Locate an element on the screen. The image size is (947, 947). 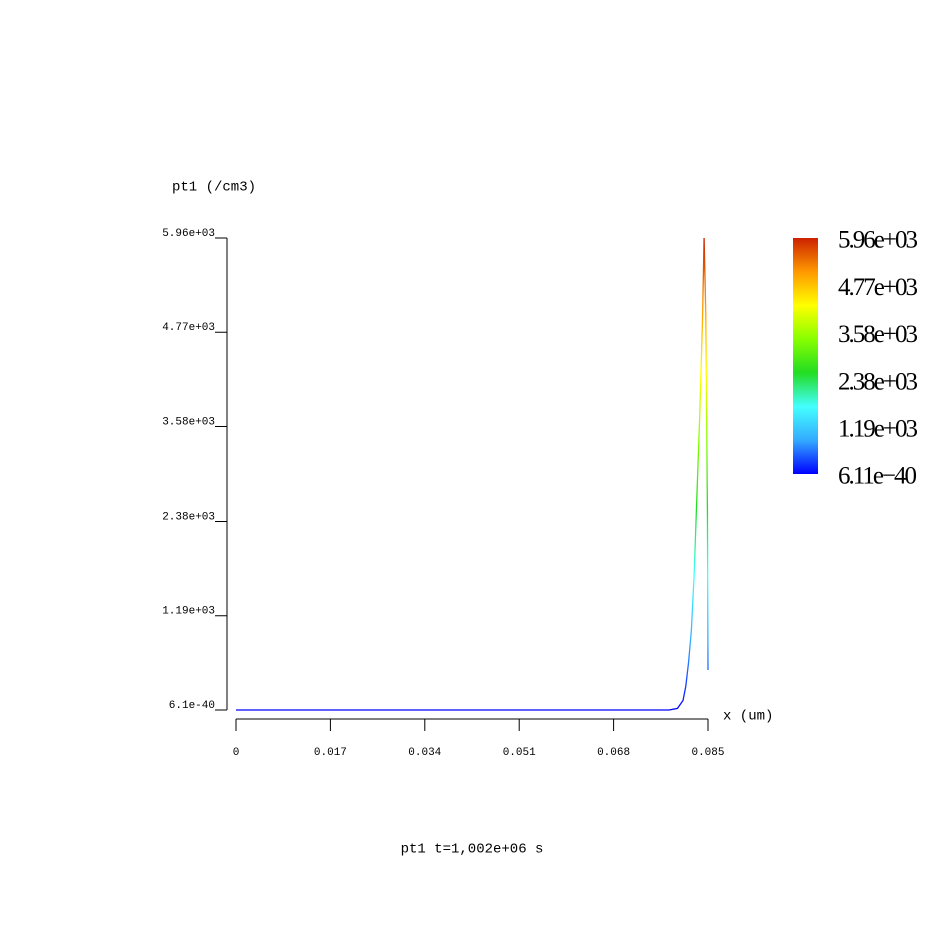
x-tick-label: 0.068 is located at coordinates (613, 753).